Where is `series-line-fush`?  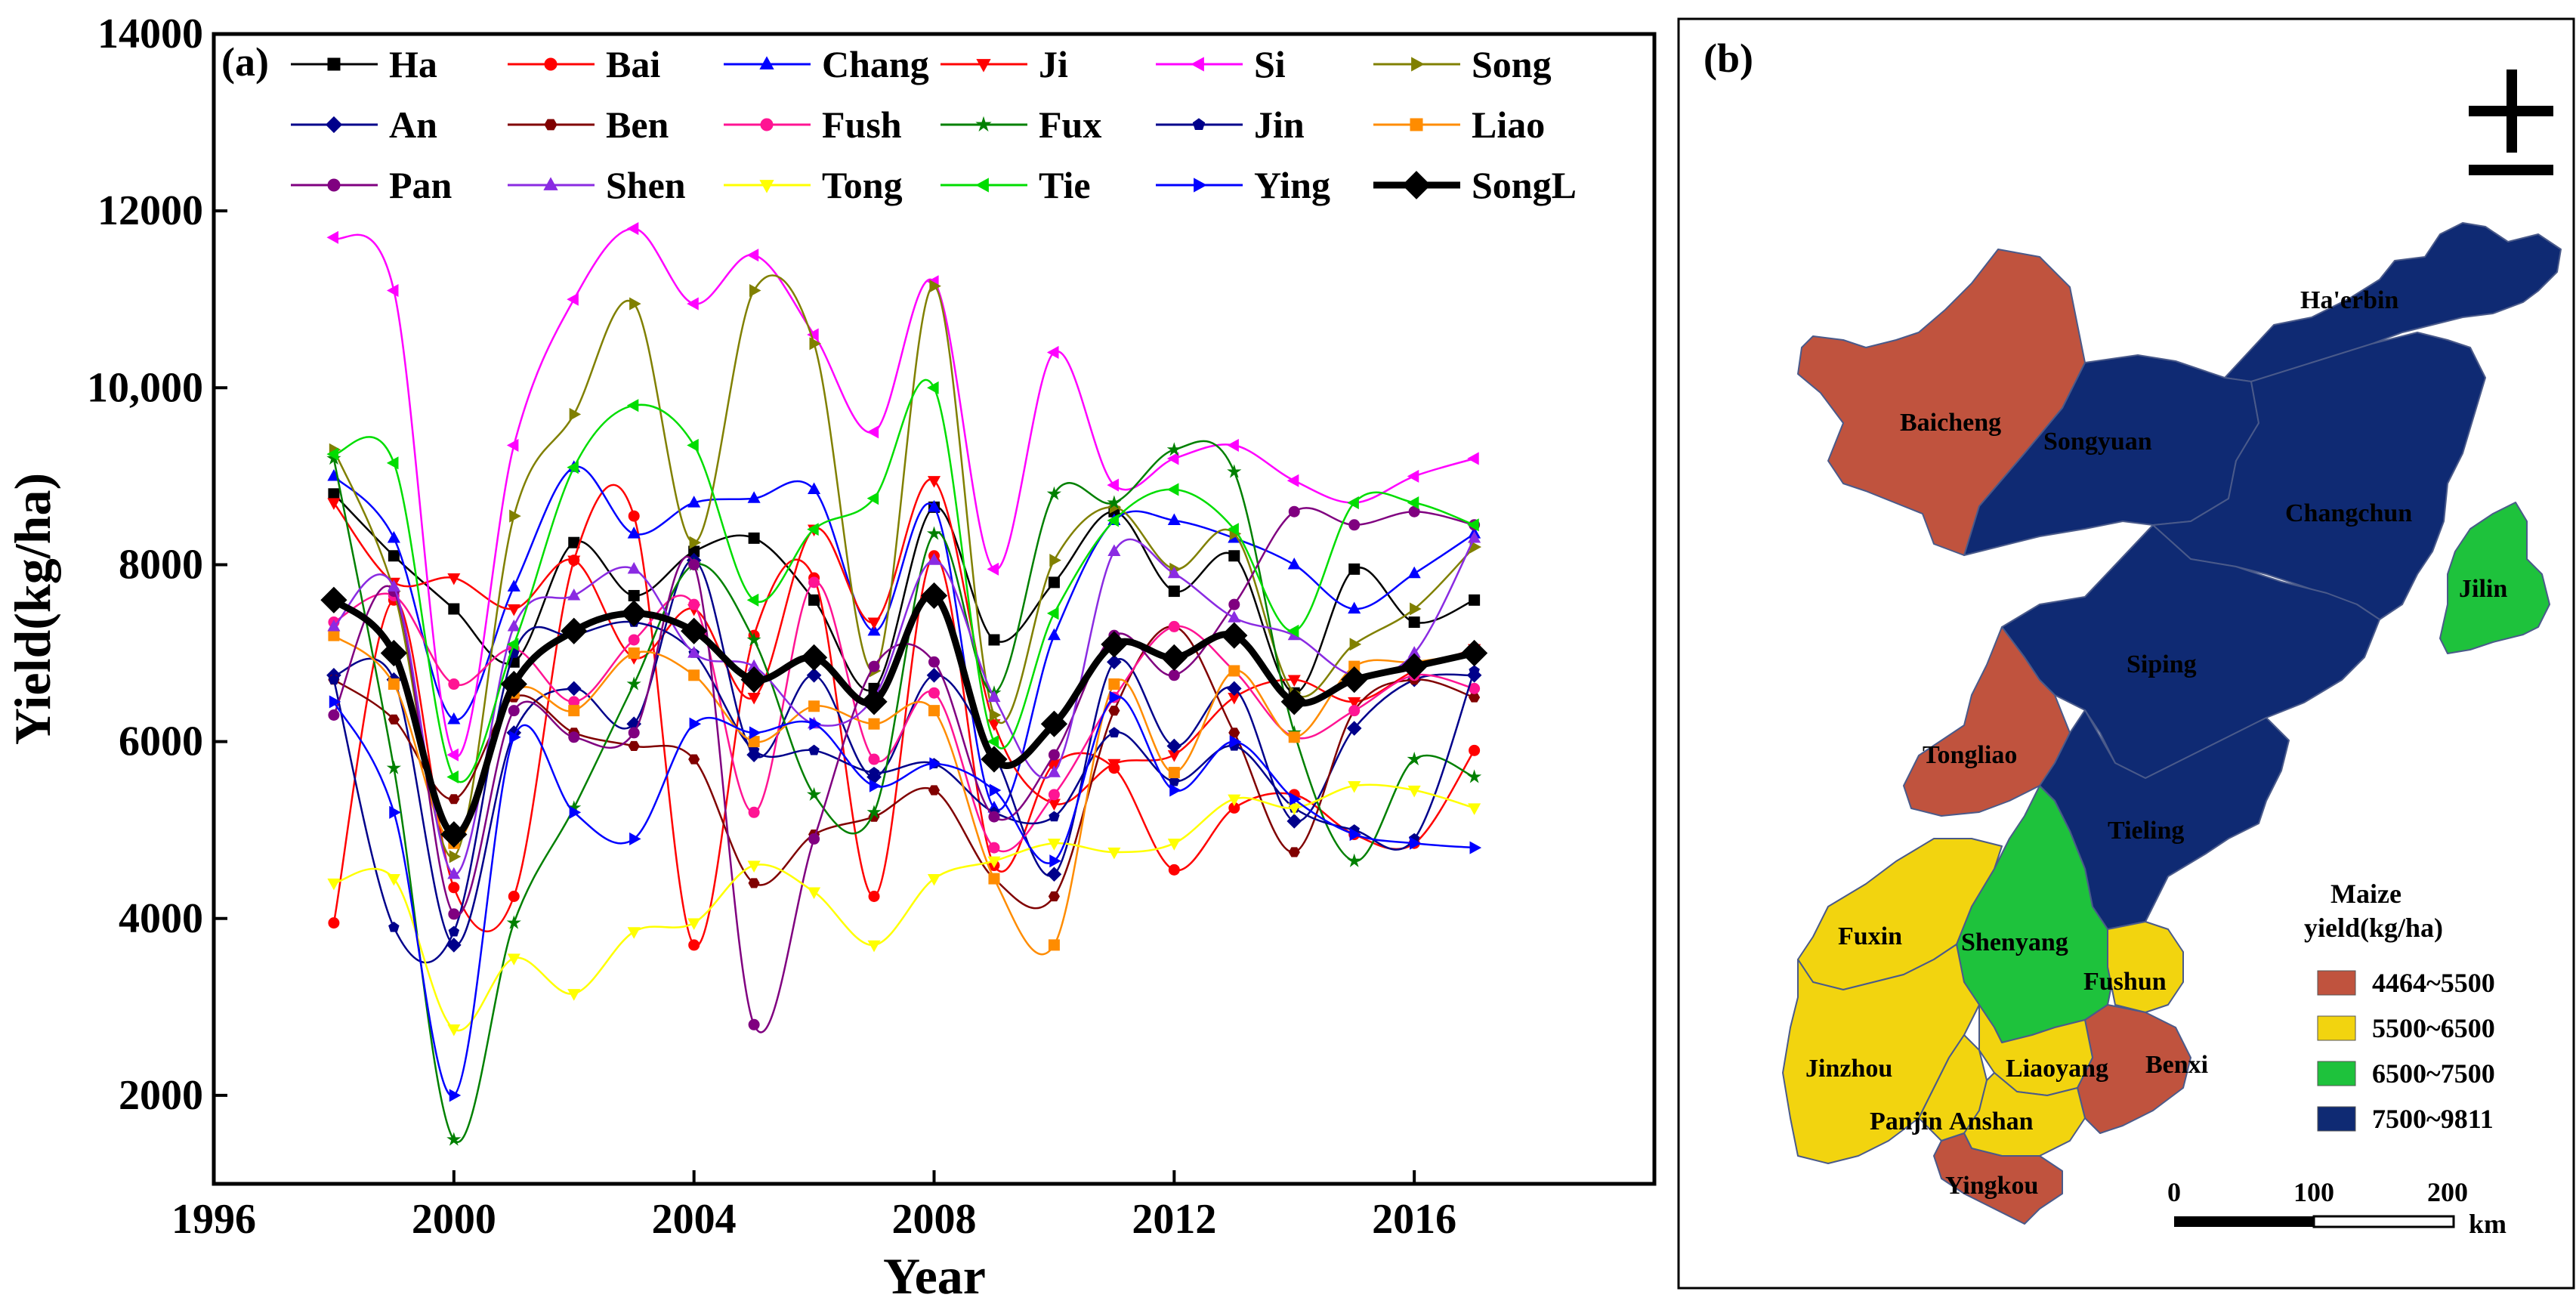
series-line-fush is located at coordinates (904, 717).